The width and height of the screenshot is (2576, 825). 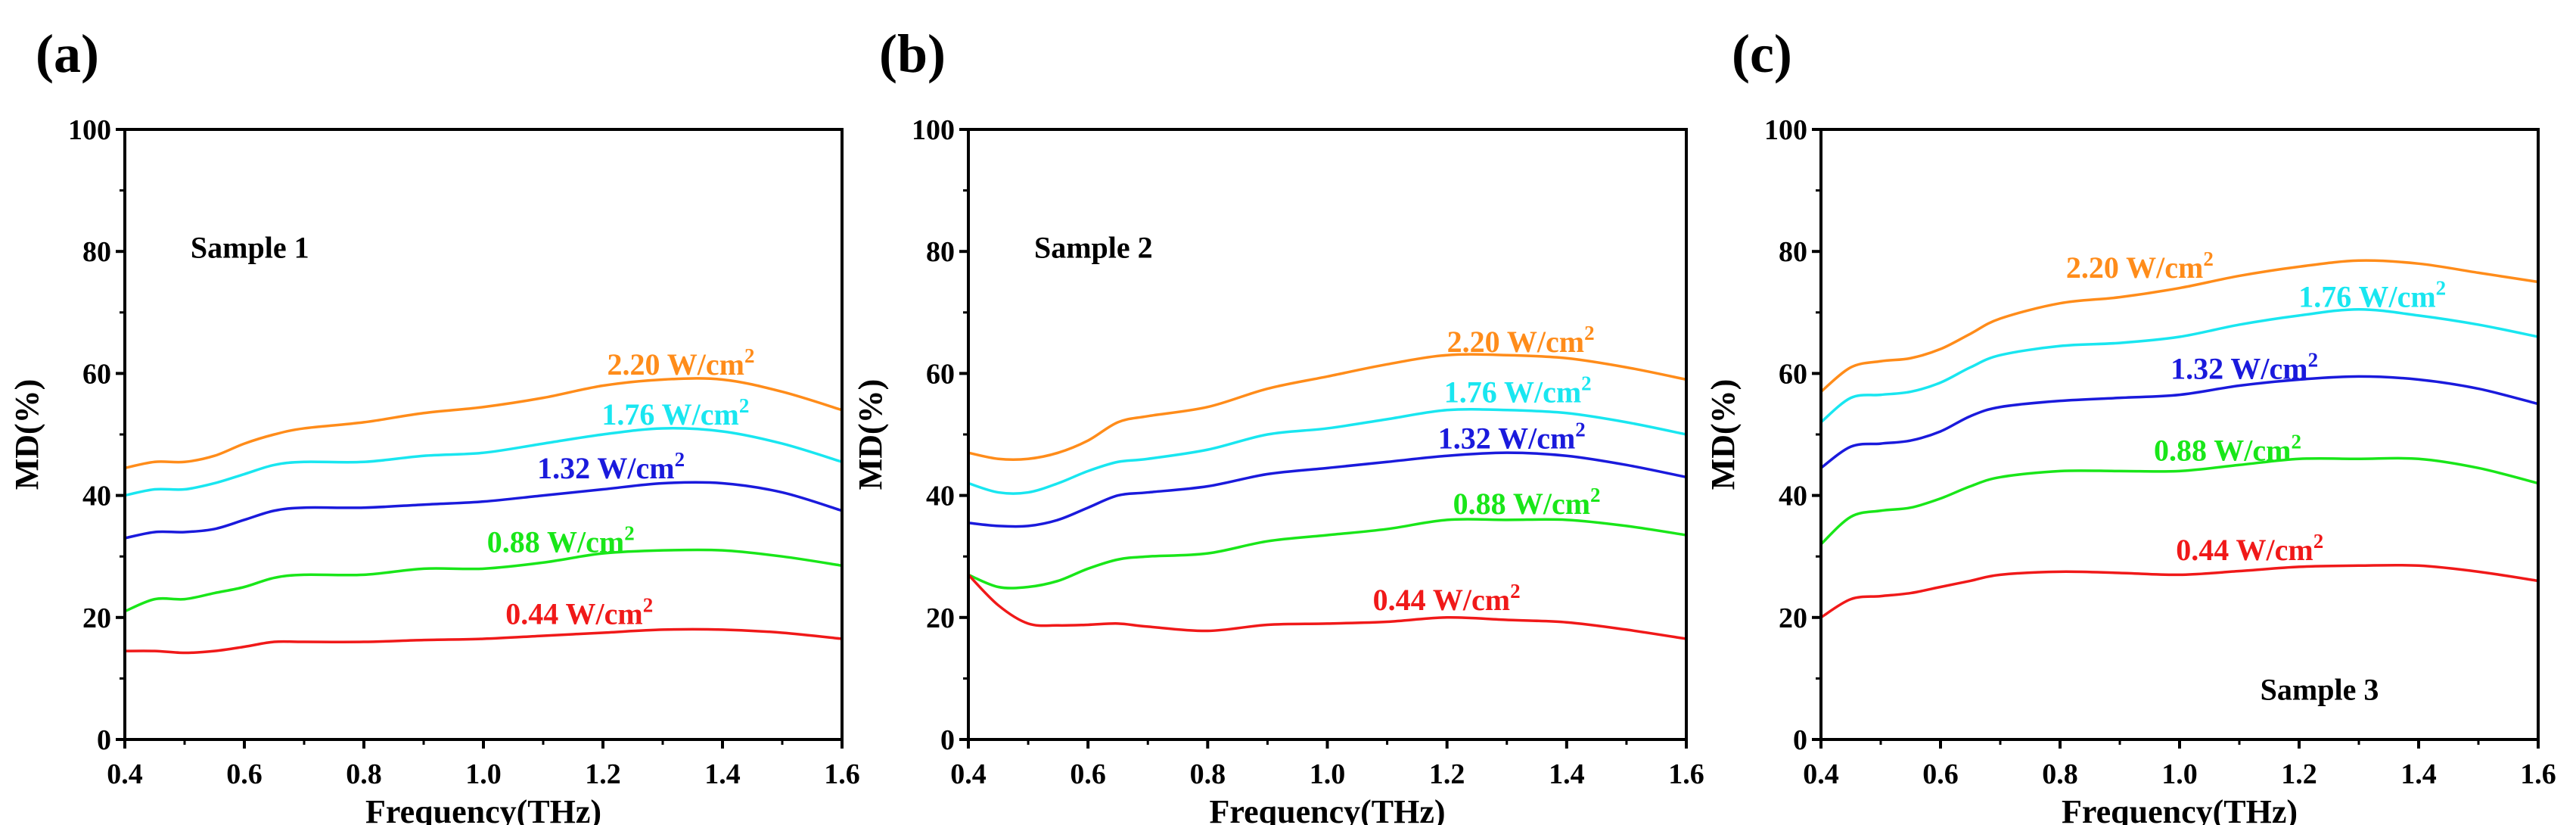 What do you see at coordinates (250, 247) in the screenshot?
I see `sample-annotation: Sample 1` at bounding box center [250, 247].